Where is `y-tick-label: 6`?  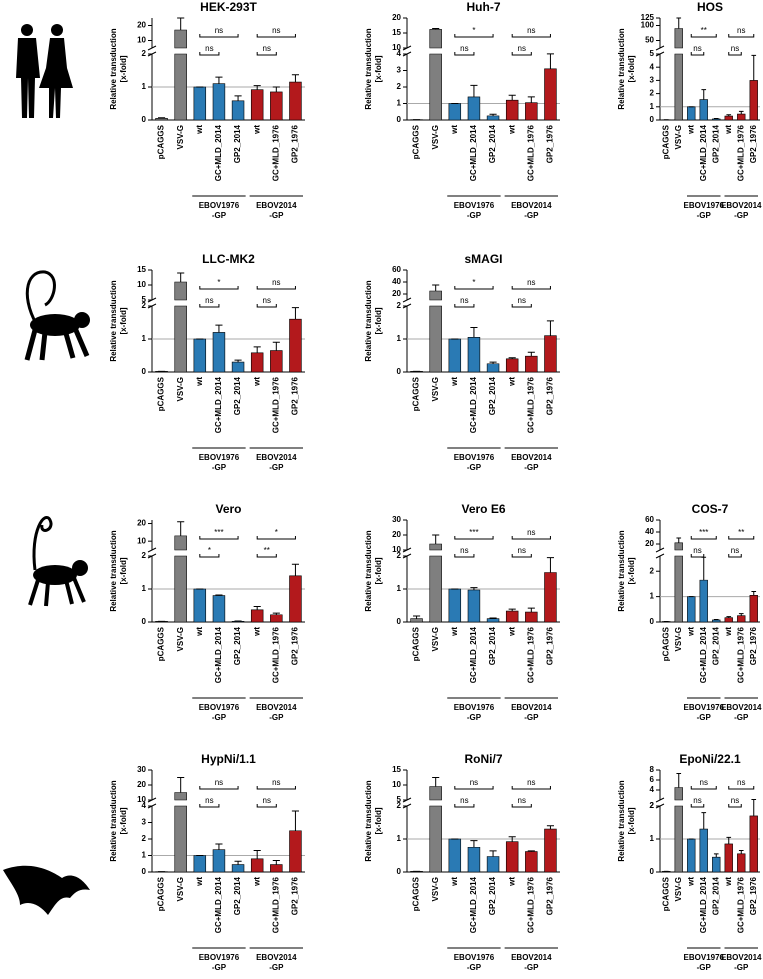
y-tick-label: 6 is located at coordinates (652, 779).